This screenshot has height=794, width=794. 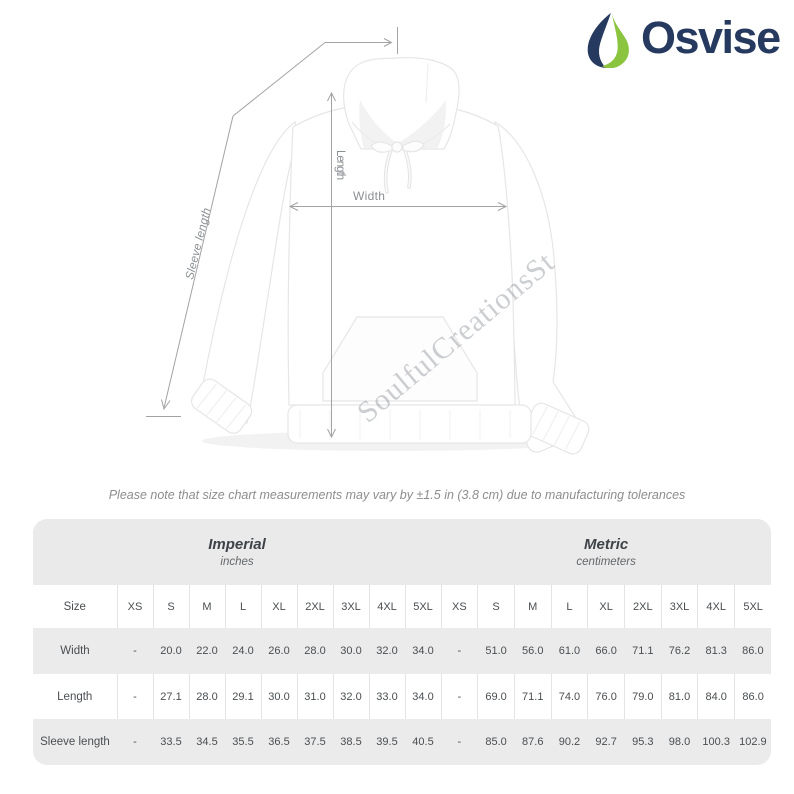 What do you see at coordinates (753, 742) in the screenshot?
I see `value-cell: 102.9` at bounding box center [753, 742].